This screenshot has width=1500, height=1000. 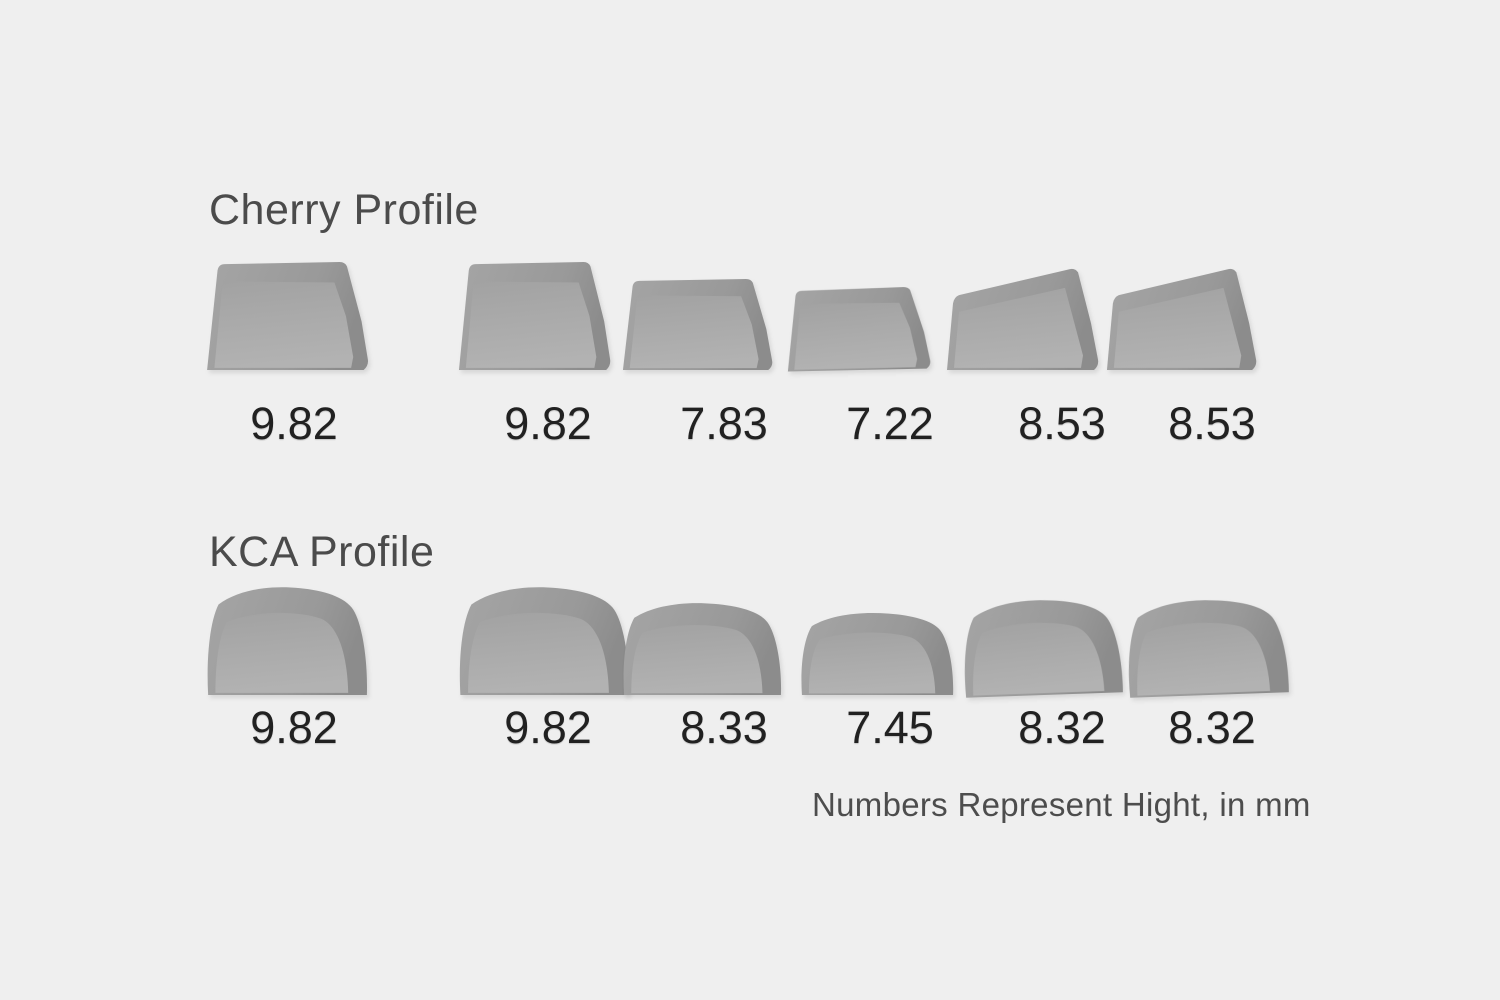 What do you see at coordinates (890, 423) in the screenshot?
I see `height-label-cherry-4: 7.22` at bounding box center [890, 423].